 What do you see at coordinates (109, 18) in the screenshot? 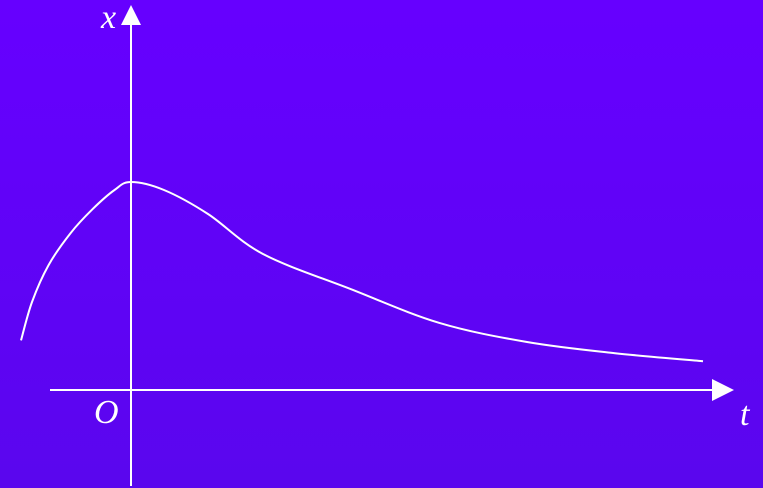
I see `x-axis-label: x` at bounding box center [109, 18].